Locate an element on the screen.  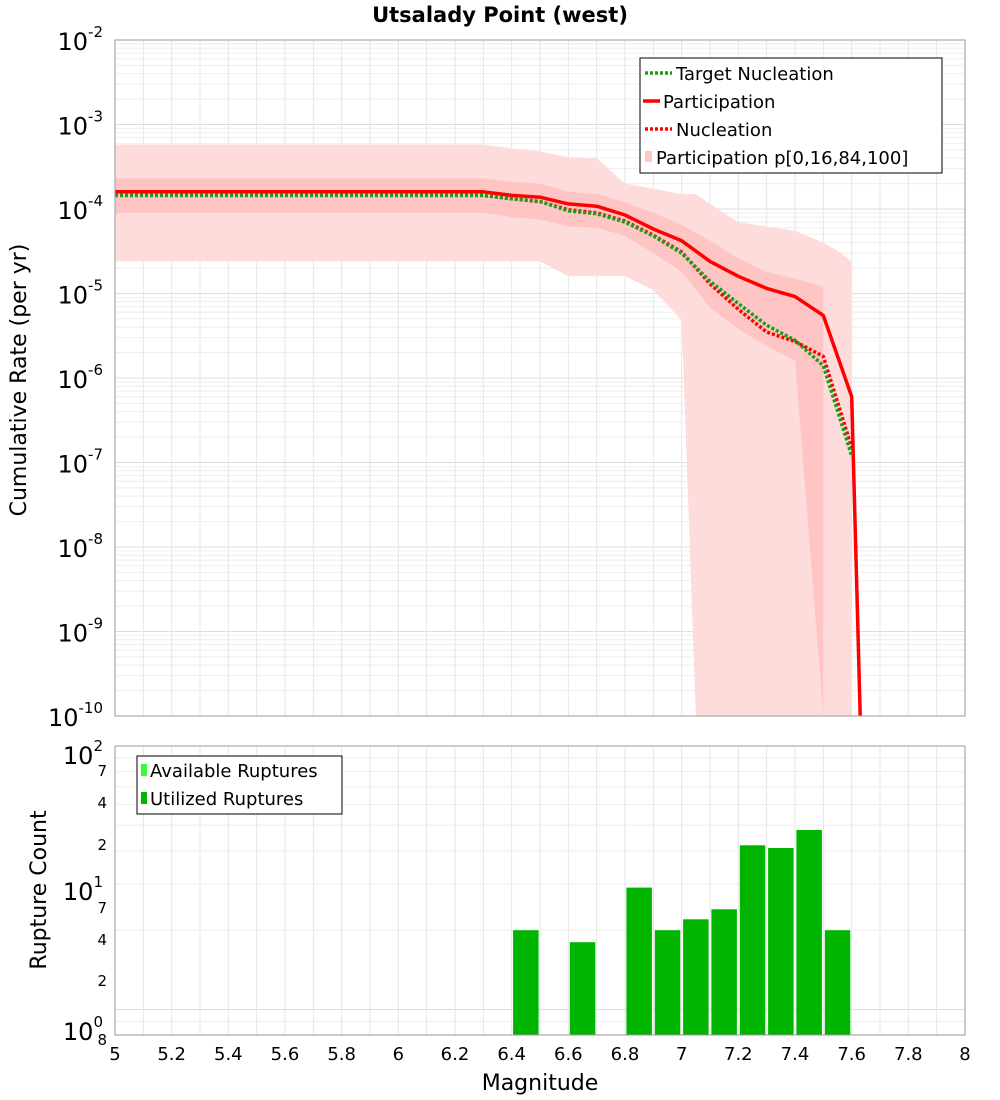
x-tick-label: 5.4 is located at coordinates (228, 1054).